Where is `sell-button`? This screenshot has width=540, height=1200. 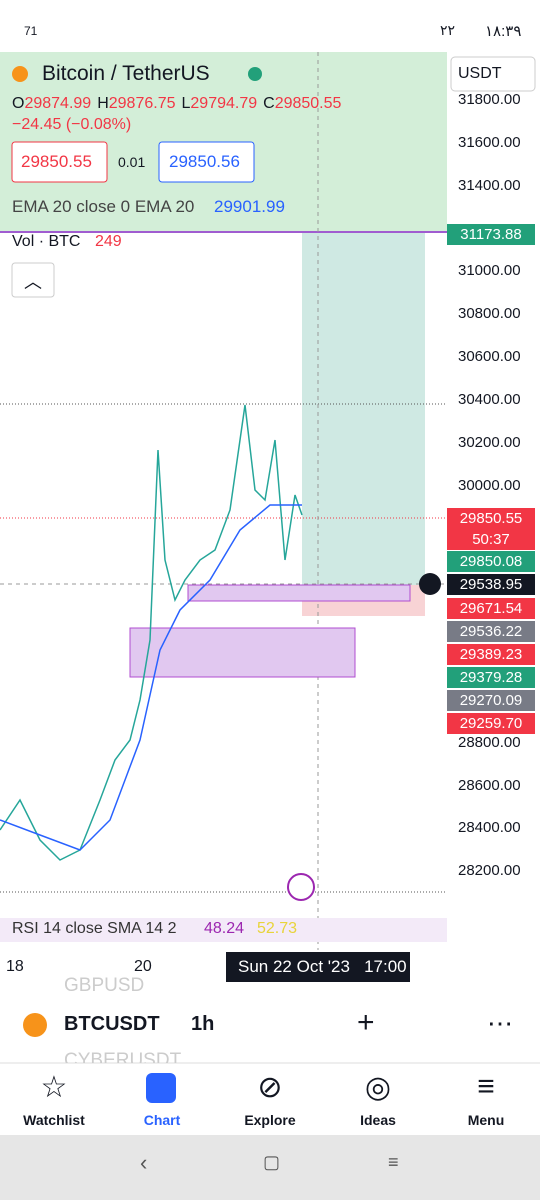 sell-button is located at coordinates (59, 162).